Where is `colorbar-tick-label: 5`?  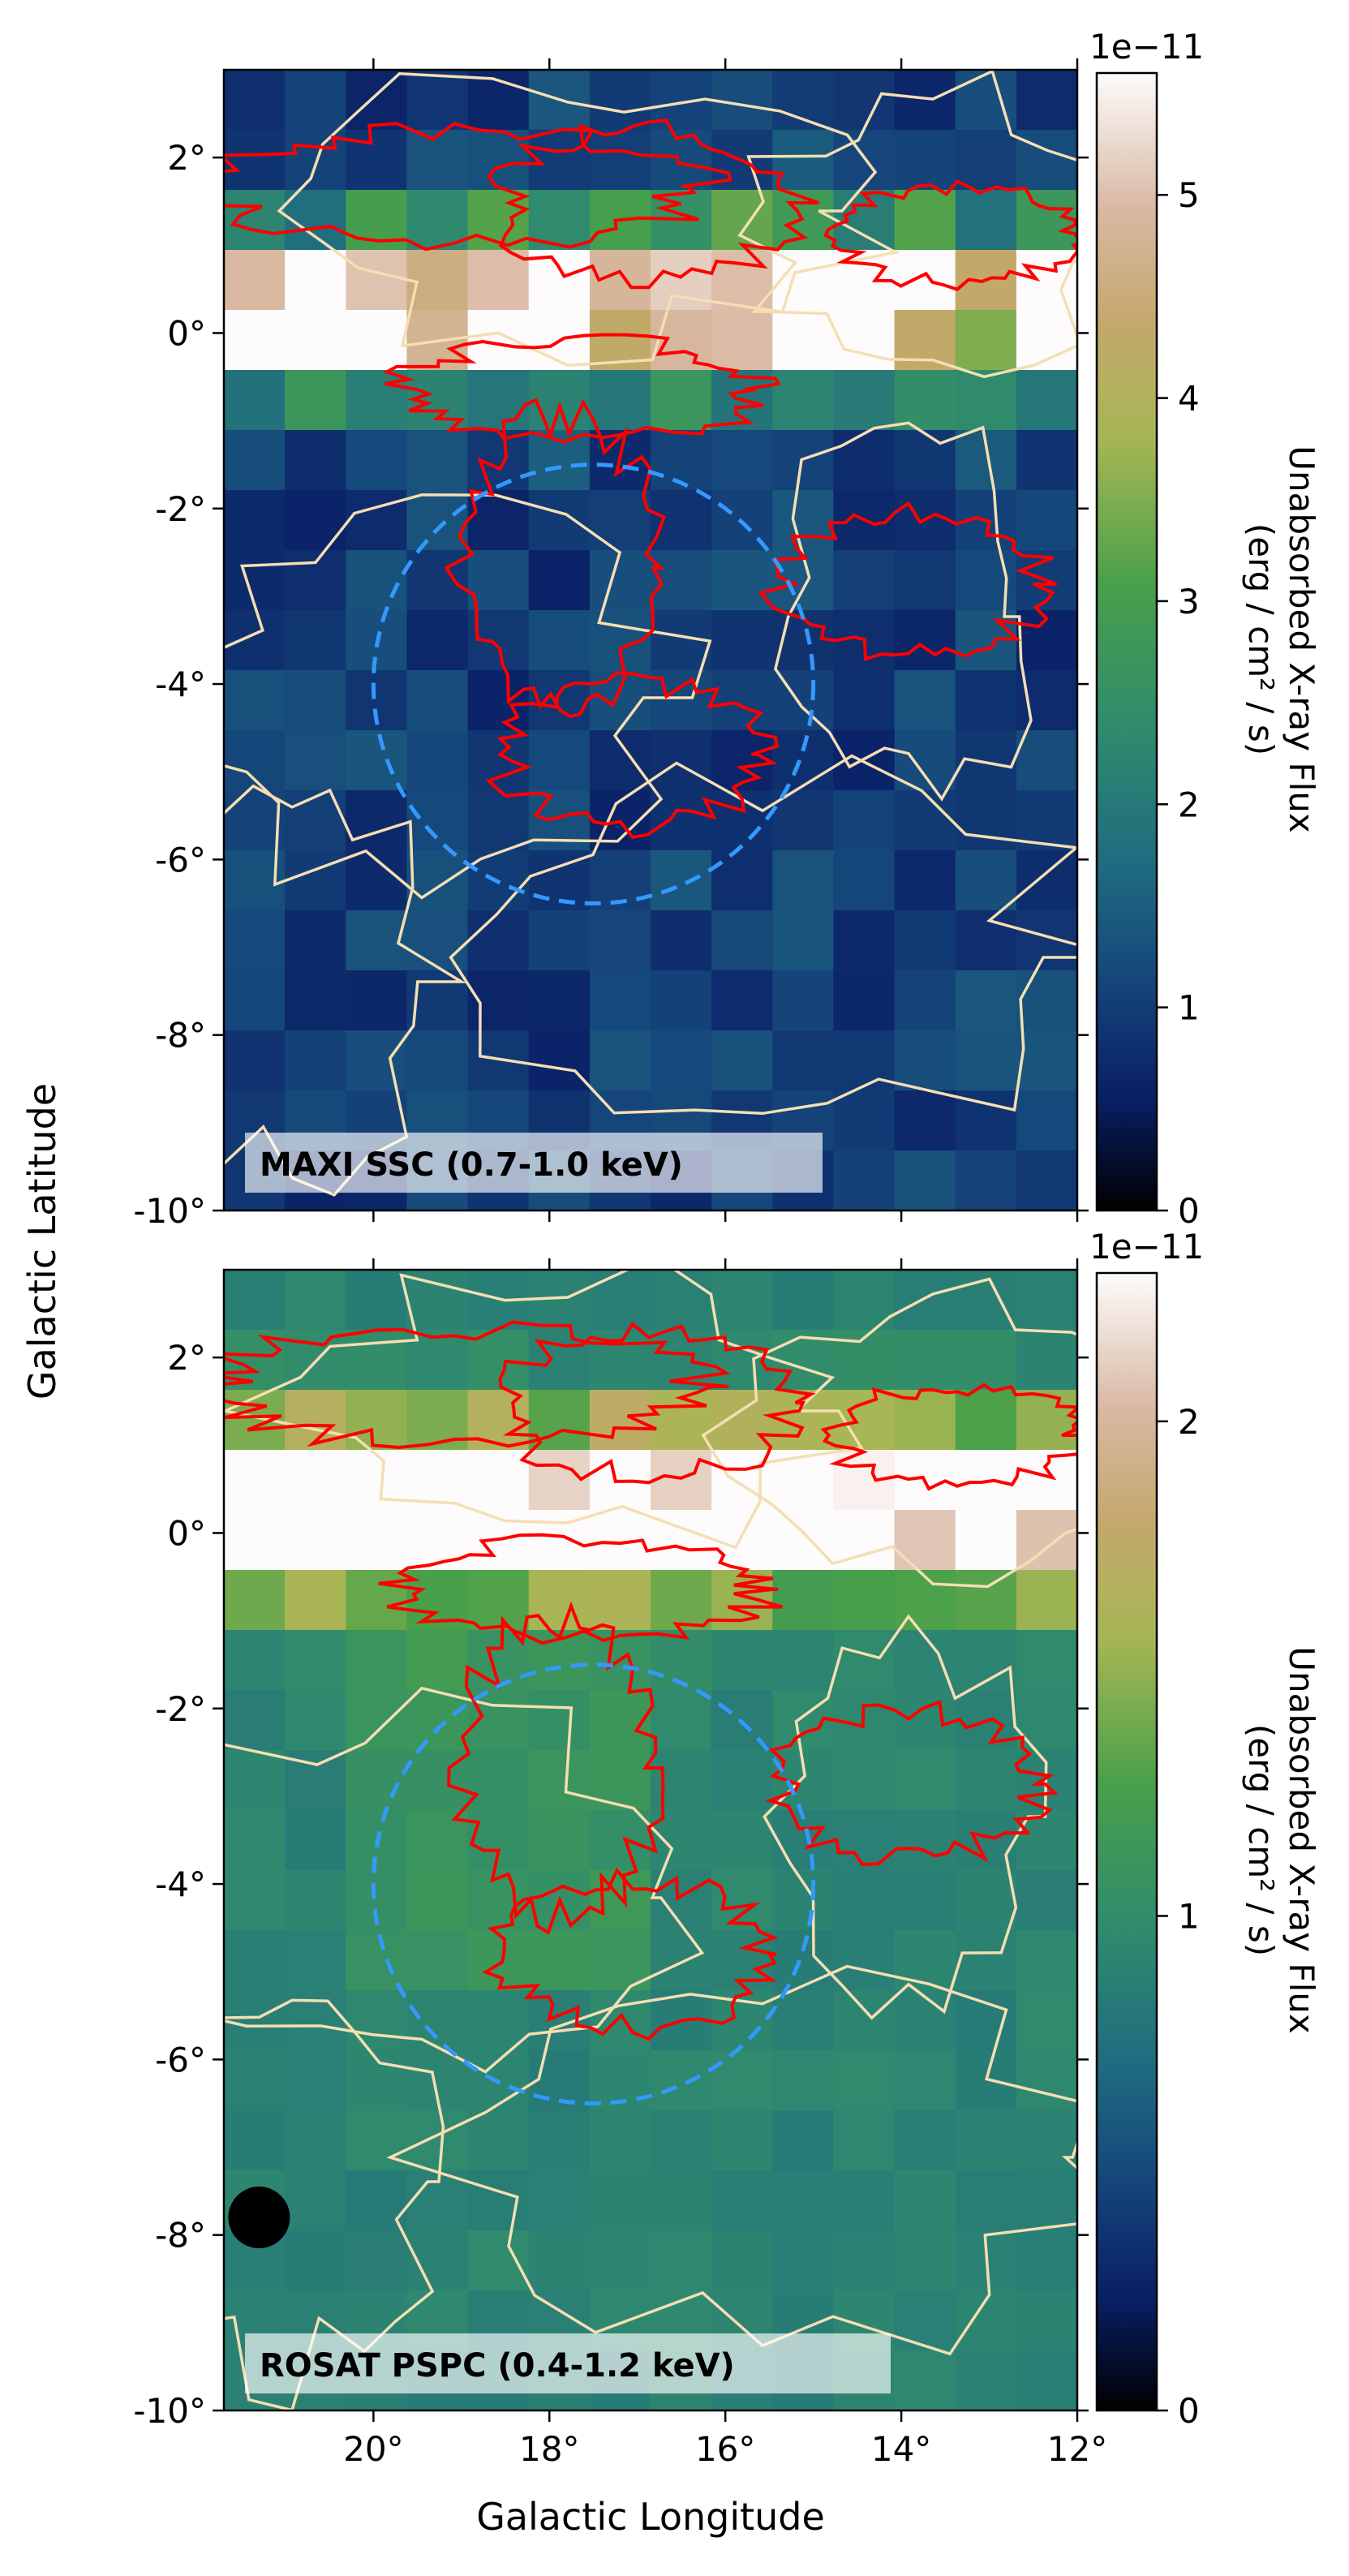
colorbar-tick-label: 5 is located at coordinates (1189, 195).